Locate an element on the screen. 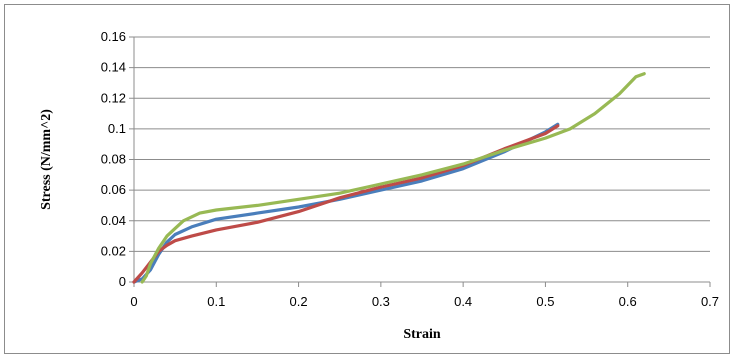 The width and height of the screenshot is (738, 360). y-tick-label: 0.04 is located at coordinates (113, 220).